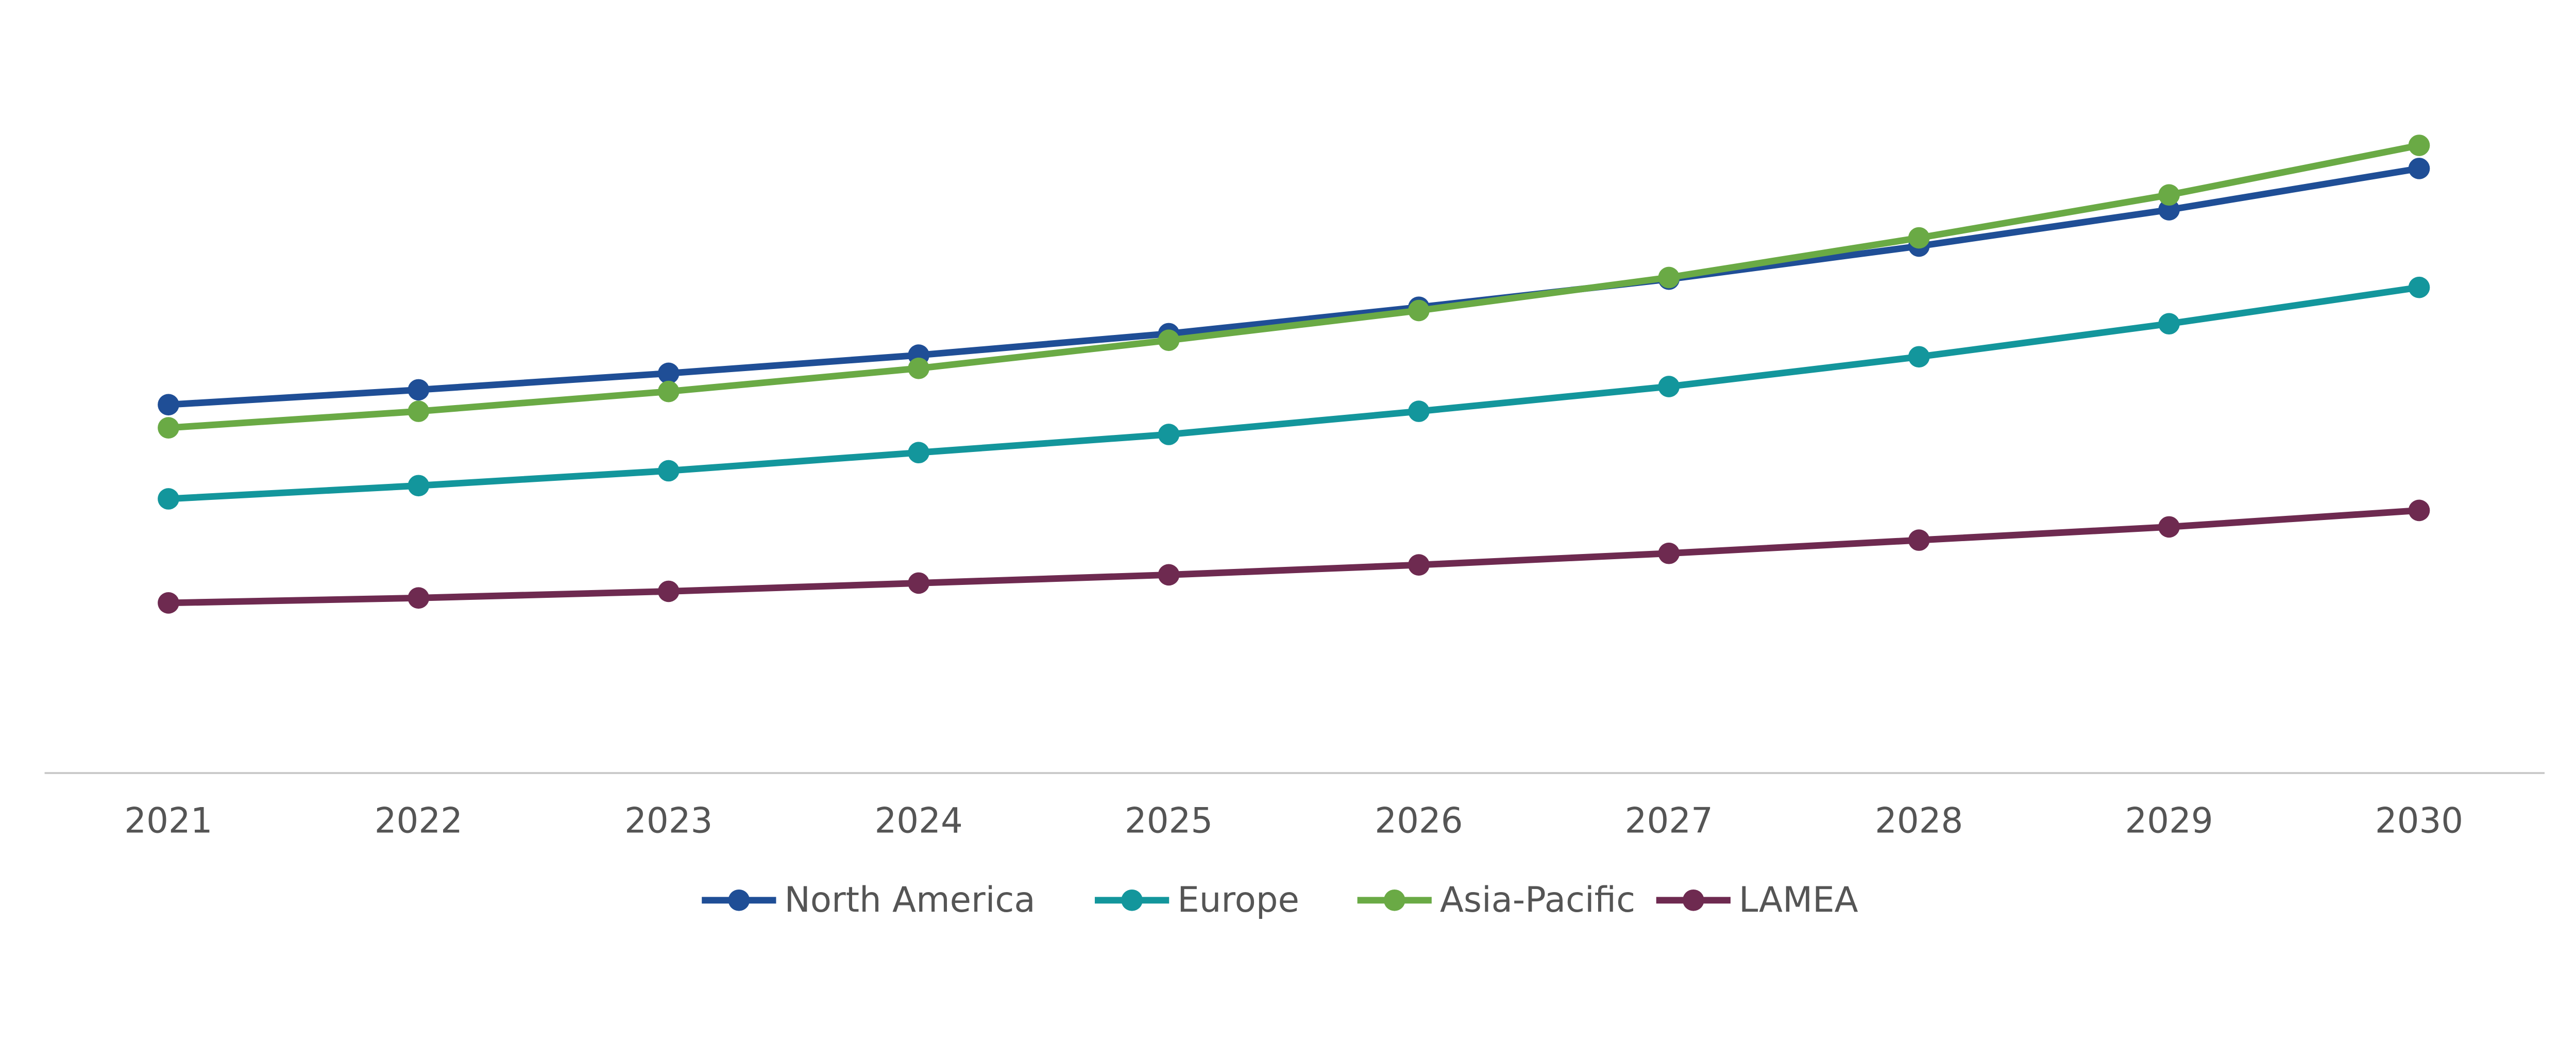  I want to click on x-tick-label: 2029, so click(2169, 820).